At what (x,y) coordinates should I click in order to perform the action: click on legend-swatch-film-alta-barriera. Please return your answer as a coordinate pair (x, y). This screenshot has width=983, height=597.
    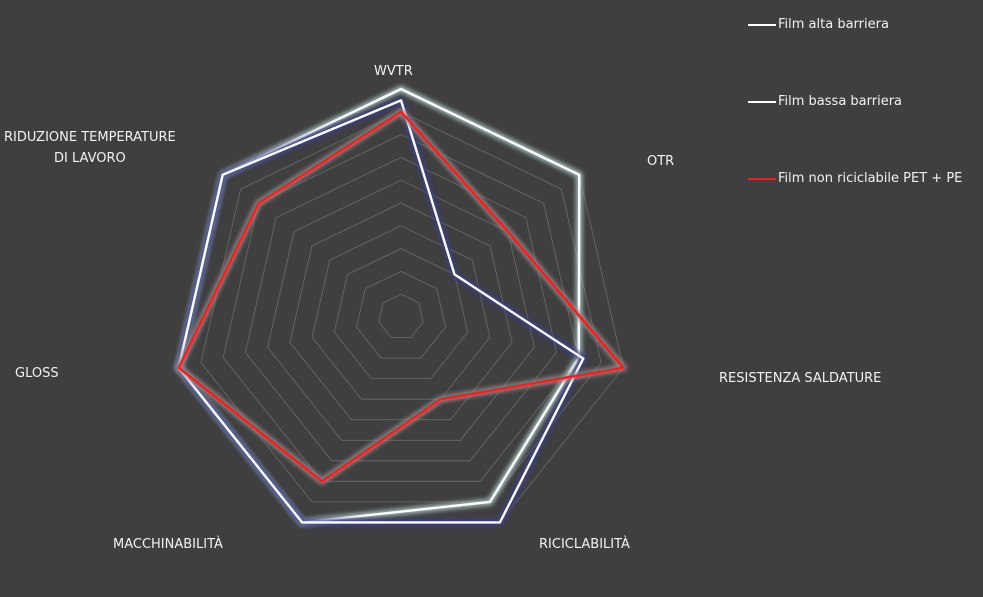
    Looking at the image, I should click on (762, 25).